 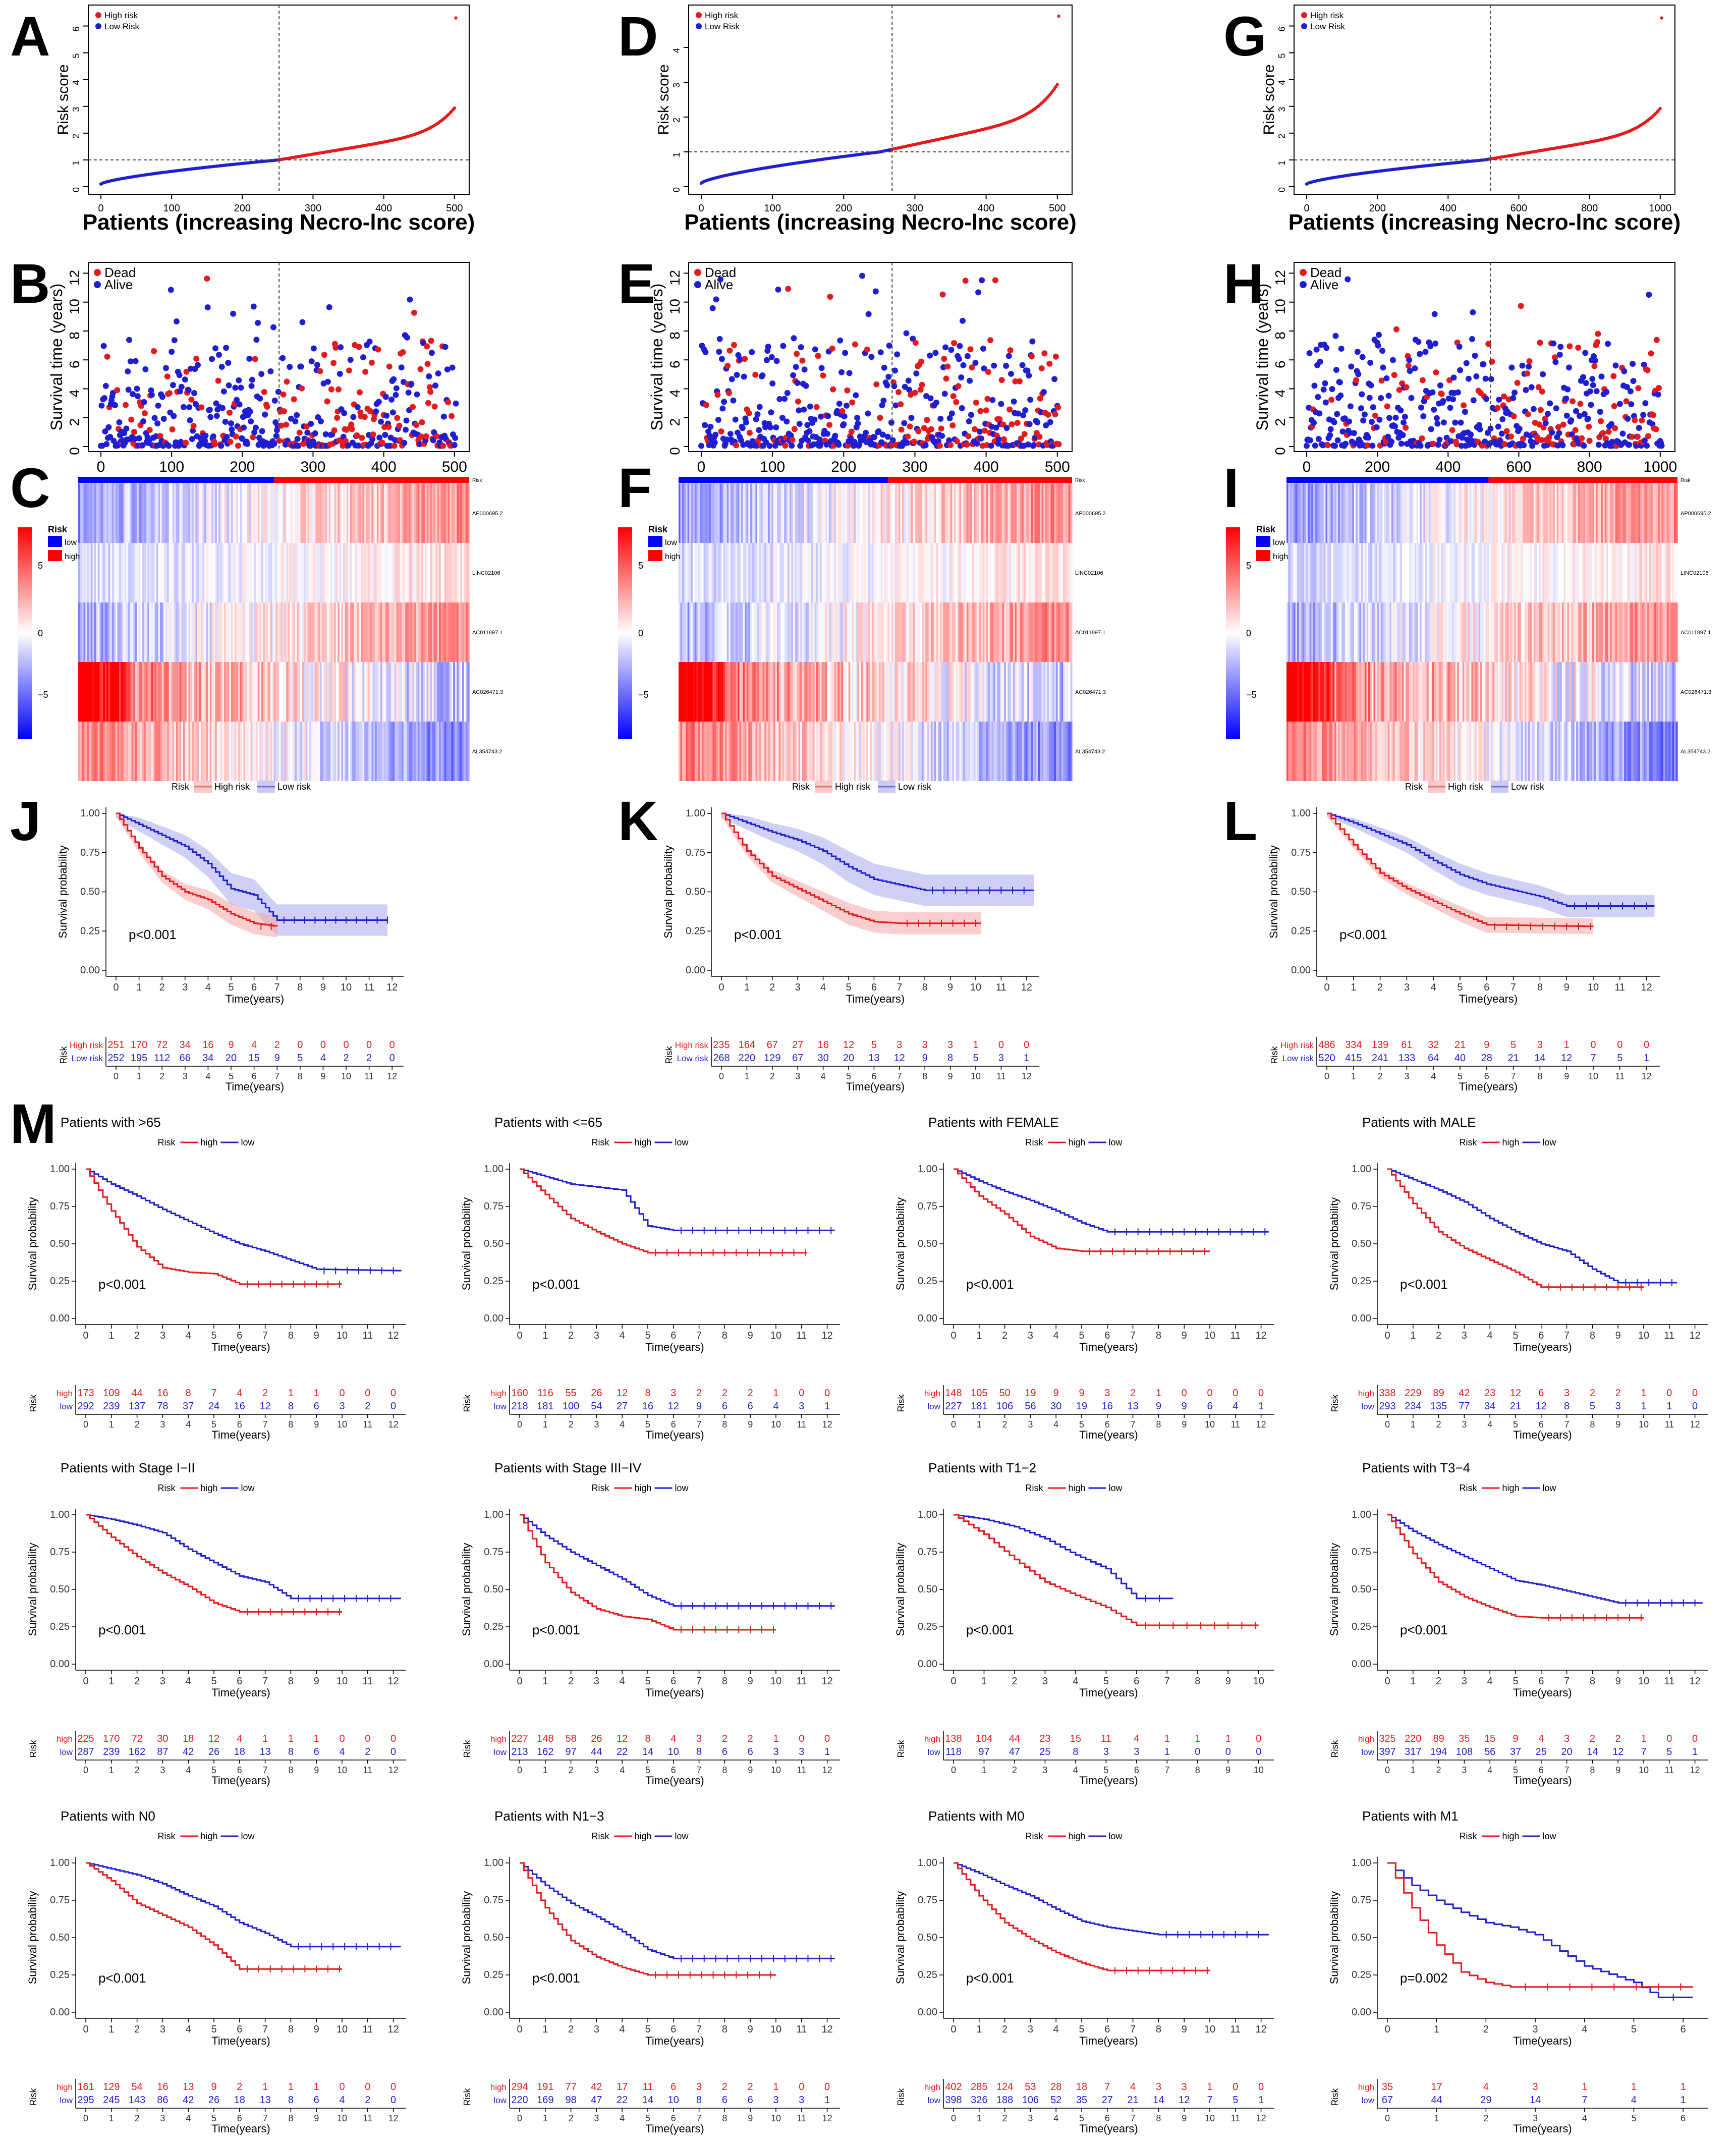 What do you see at coordinates (722, 26) in the screenshot?
I see `legend-low-label: Low Risk` at bounding box center [722, 26].